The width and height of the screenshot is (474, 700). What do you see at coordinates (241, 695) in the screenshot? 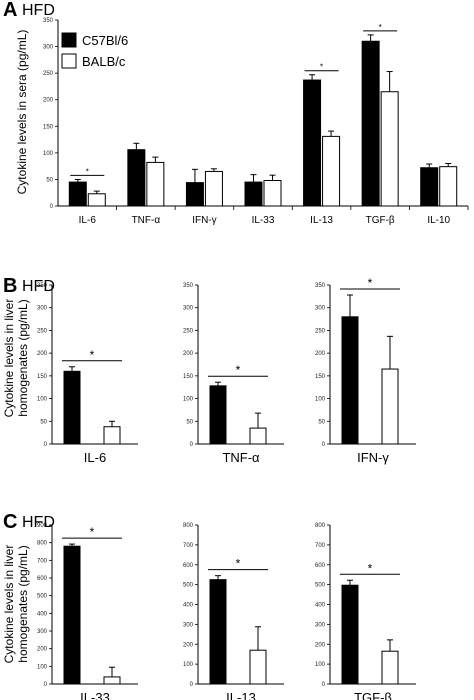
I see `x-label-il-13: IL-13` at bounding box center [241, 695].